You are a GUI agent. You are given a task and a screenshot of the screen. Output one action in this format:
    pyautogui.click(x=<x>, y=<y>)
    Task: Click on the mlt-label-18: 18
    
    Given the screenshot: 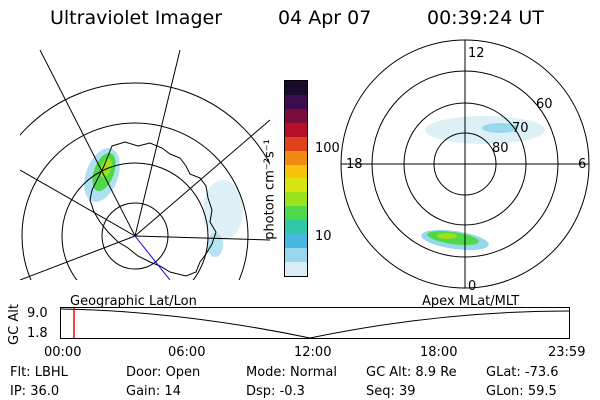 What is the action you would take?
    pyautogui.click(x=354, y=164)
    